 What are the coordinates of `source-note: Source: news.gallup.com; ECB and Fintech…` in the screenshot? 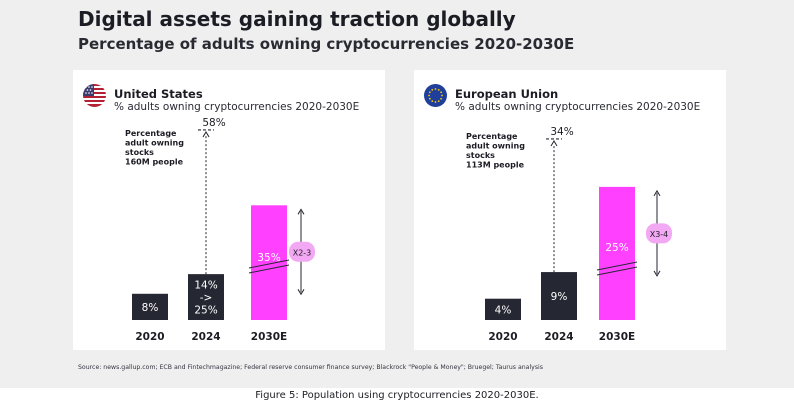 It's located at (311, 367).